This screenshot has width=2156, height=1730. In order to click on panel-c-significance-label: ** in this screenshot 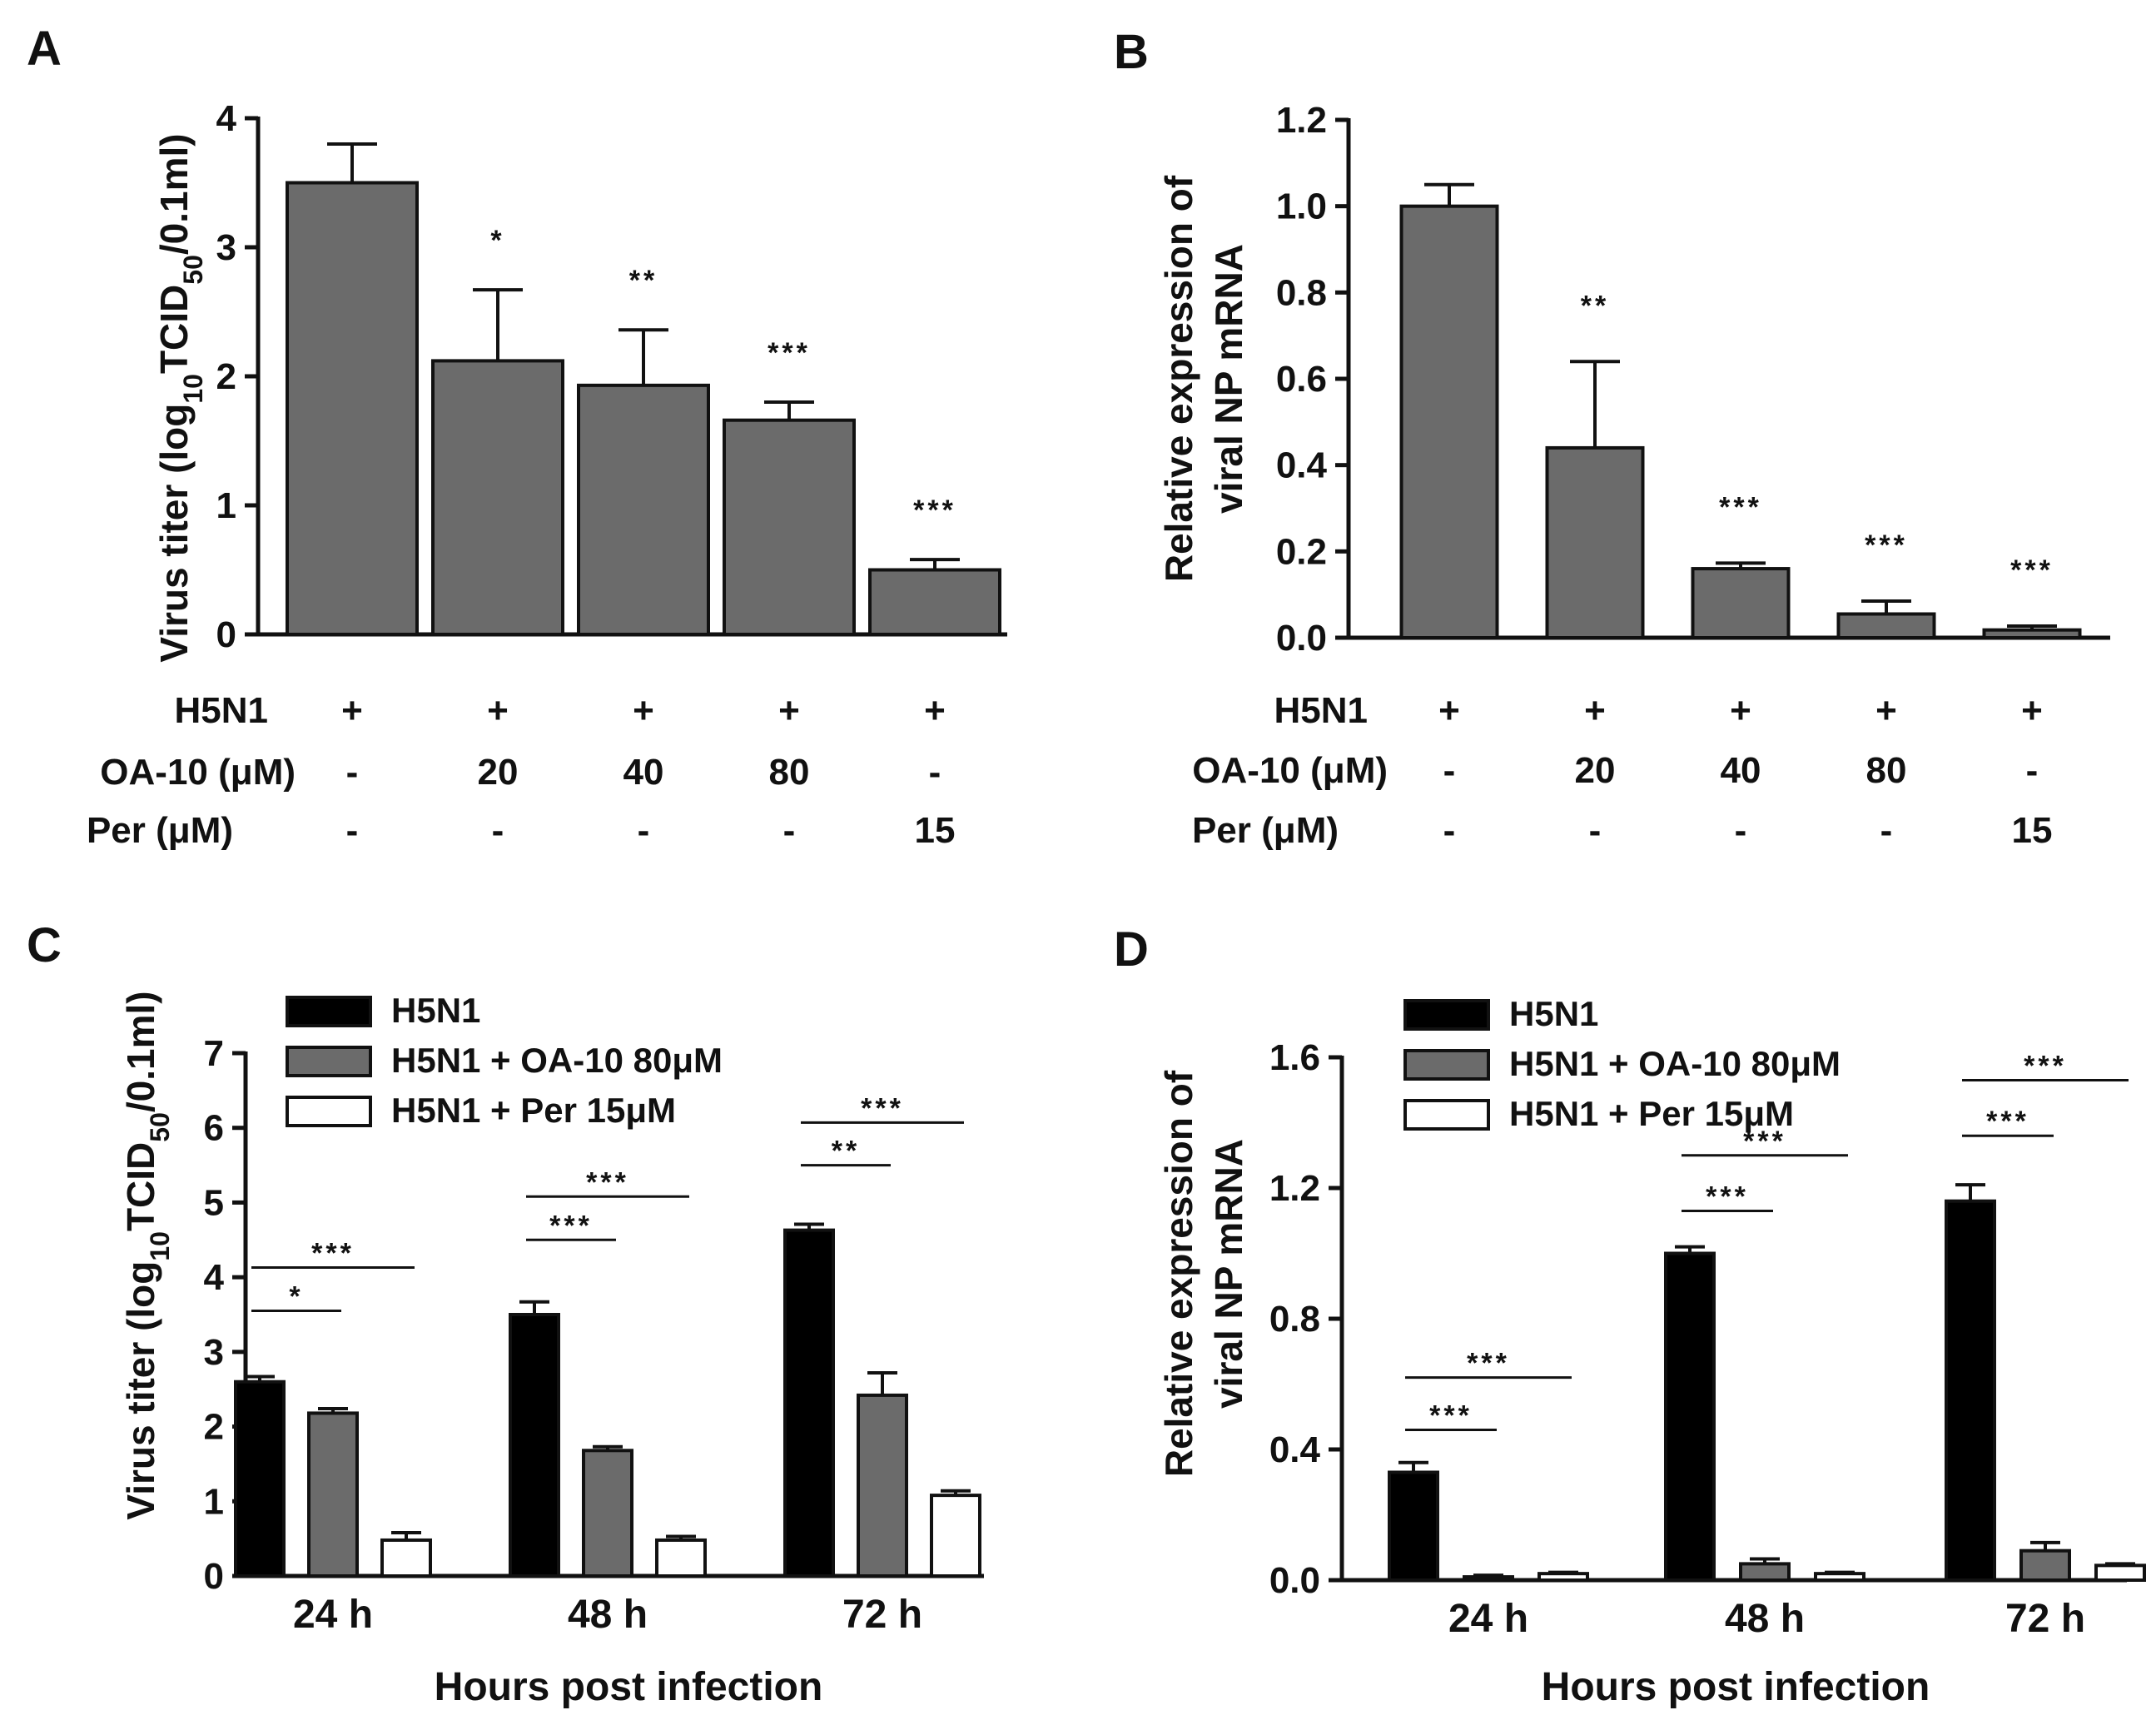, I will do `click(846, 1151)`.